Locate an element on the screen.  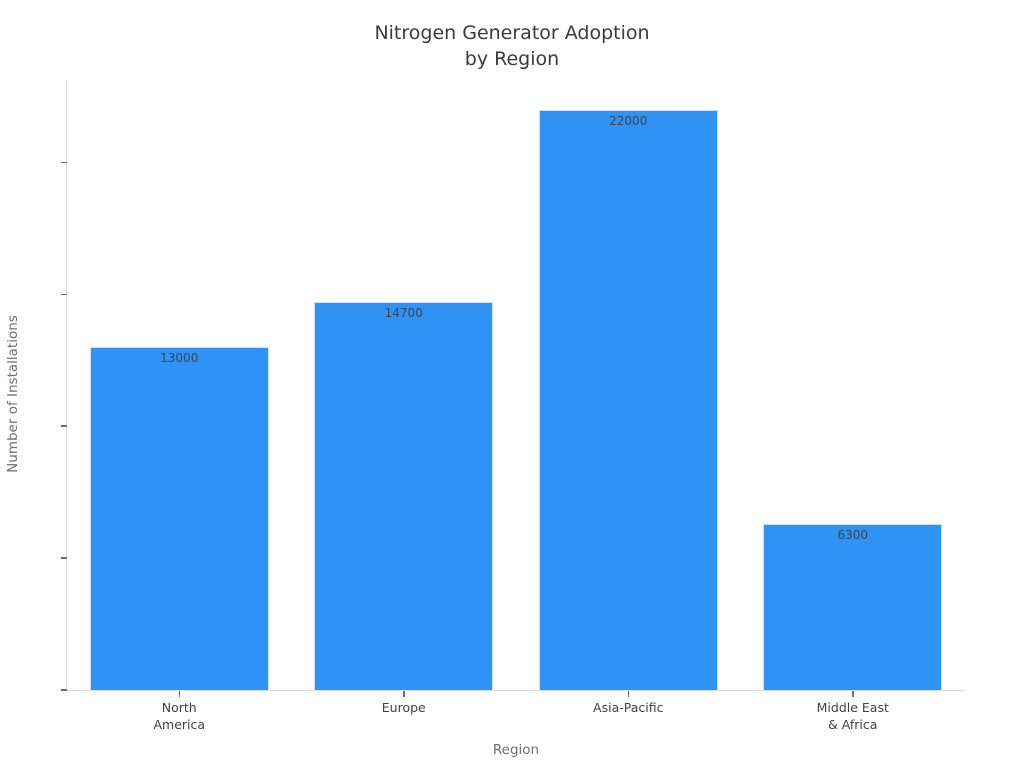
y-tick-label: 20k is located at coordinates (29, 162).